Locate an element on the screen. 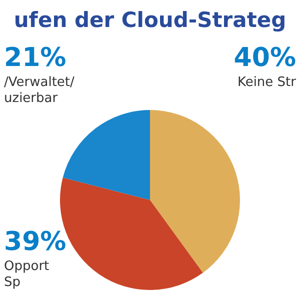 The image size is (300, 300). slice-label: /Verwaltet/ uzierbar is located at coordinates (40, 90).